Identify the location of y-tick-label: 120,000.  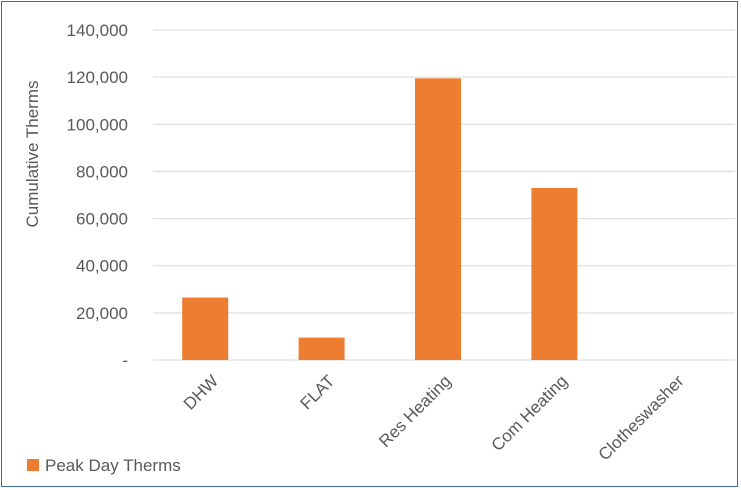
(97, 77).